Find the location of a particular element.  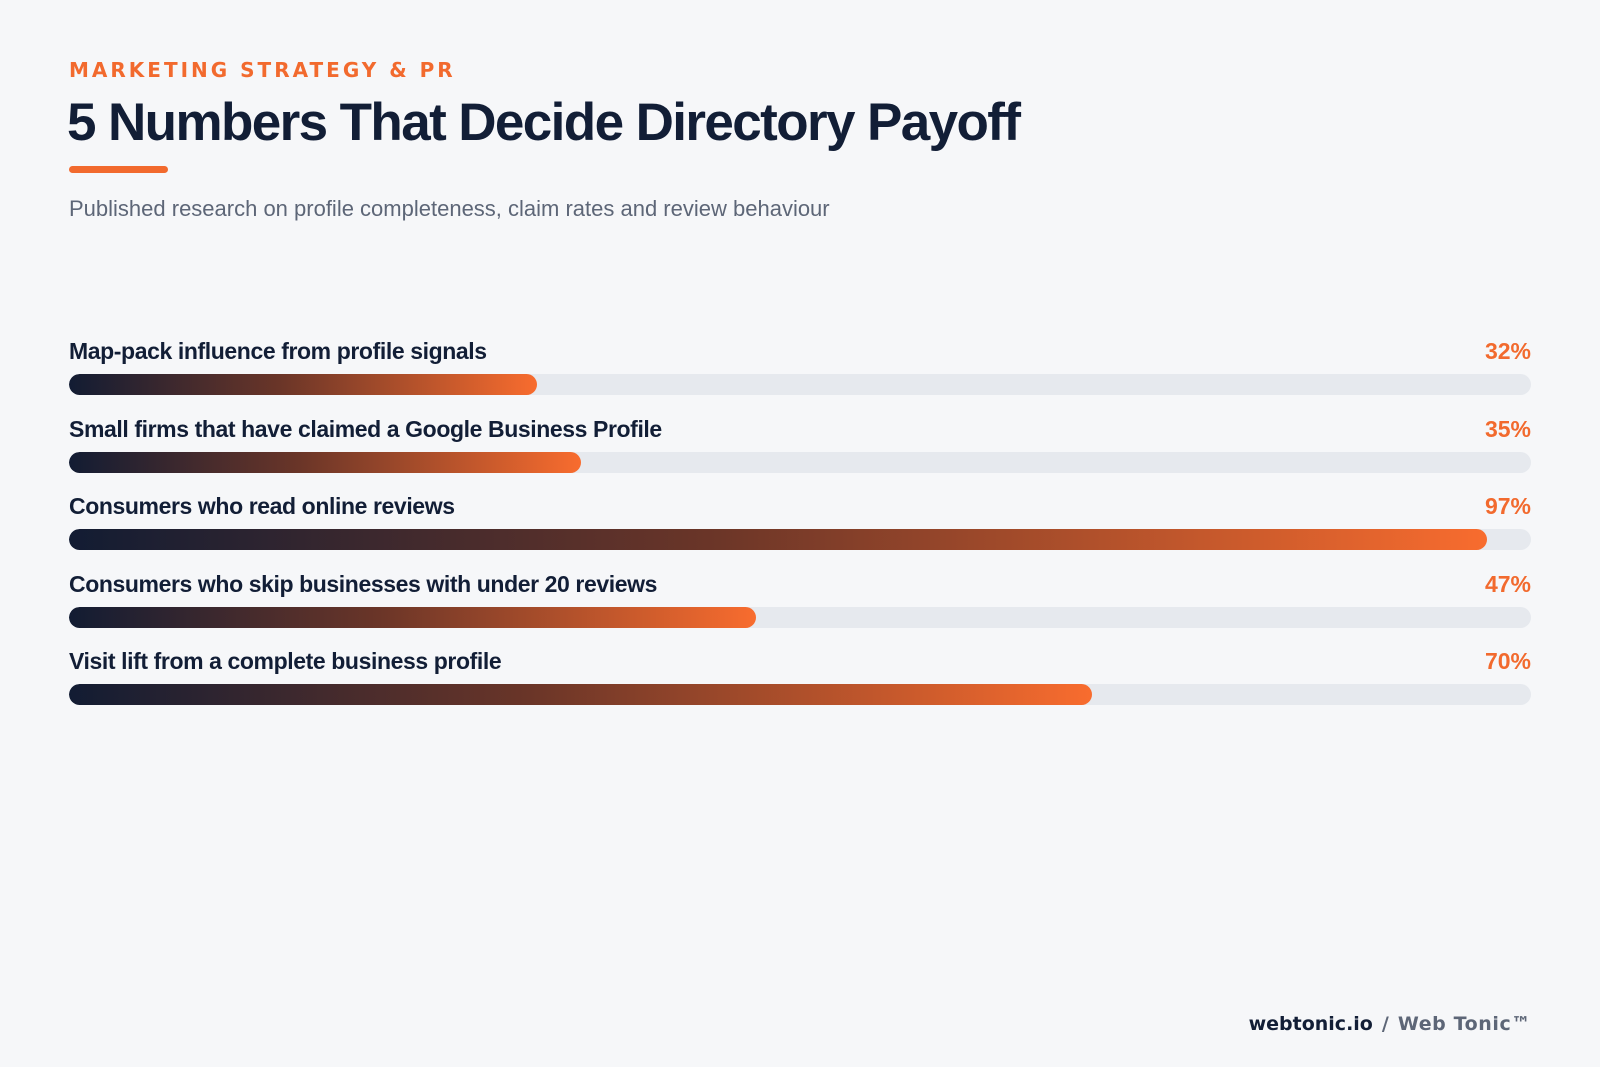

bar-value-label: 97% is located at coordinates (1507, 506).